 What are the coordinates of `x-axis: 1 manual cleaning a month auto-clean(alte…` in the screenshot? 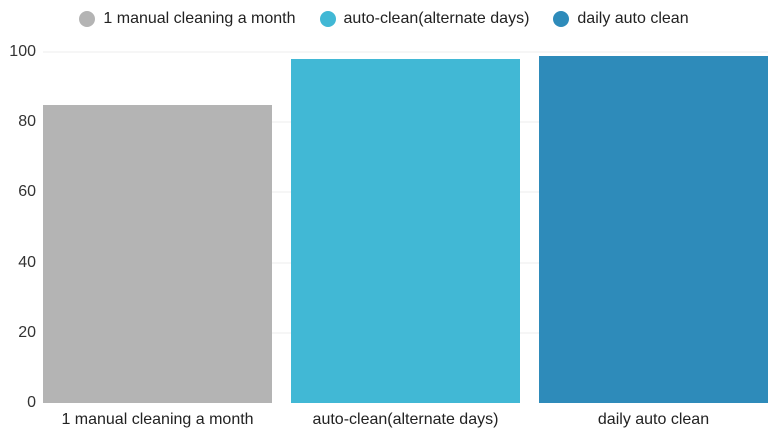 It's located at (405, 417).